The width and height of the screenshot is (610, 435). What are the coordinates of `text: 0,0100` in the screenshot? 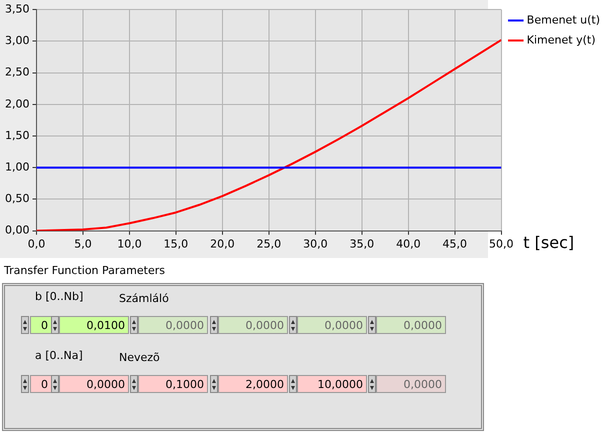 It's located at (94, 325).